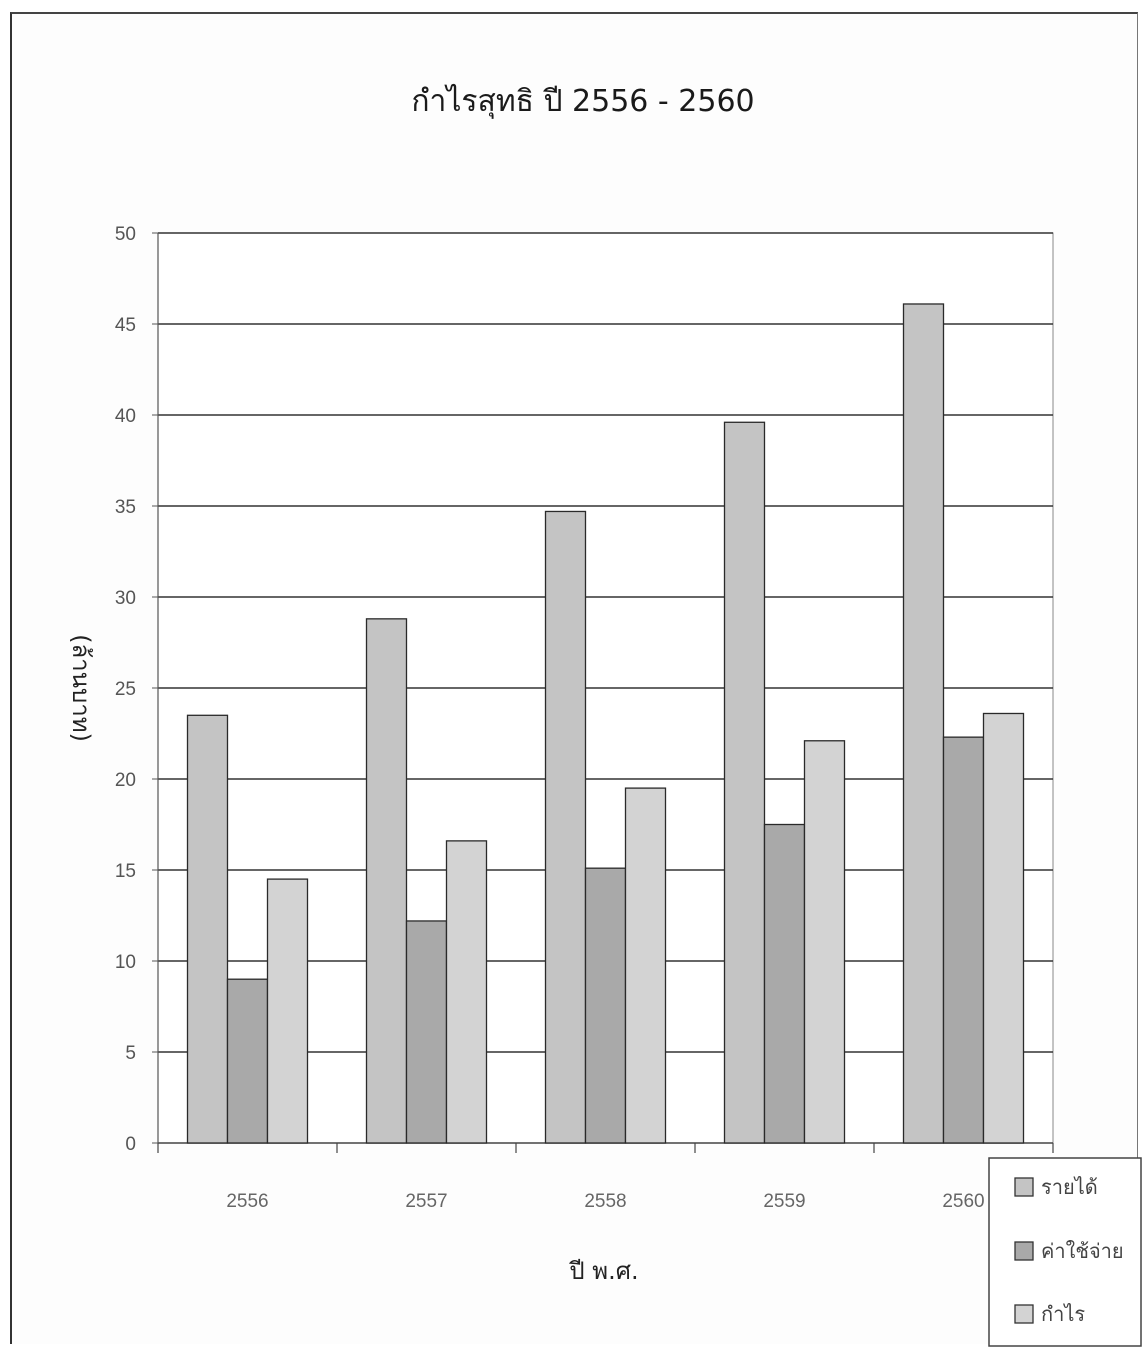 This screenshot has height=1348, width=1143. Describe the element at coordinates (605, 1177) in the screenshot. I see `x-axis-ticks: 2556 2557 2558 2559 2560` at that location.